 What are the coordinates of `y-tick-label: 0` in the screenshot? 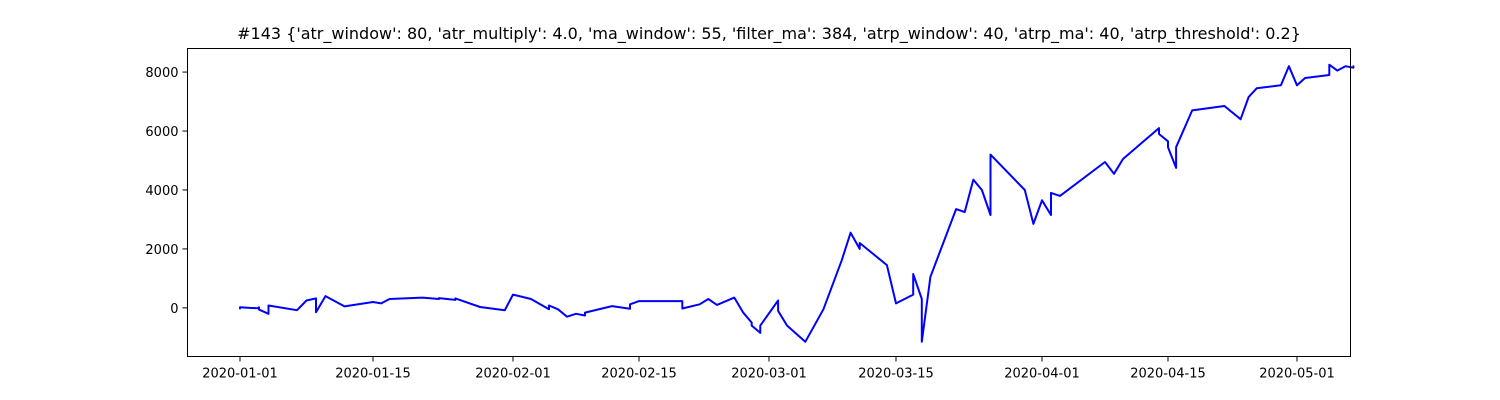 It's located at (174, 309).